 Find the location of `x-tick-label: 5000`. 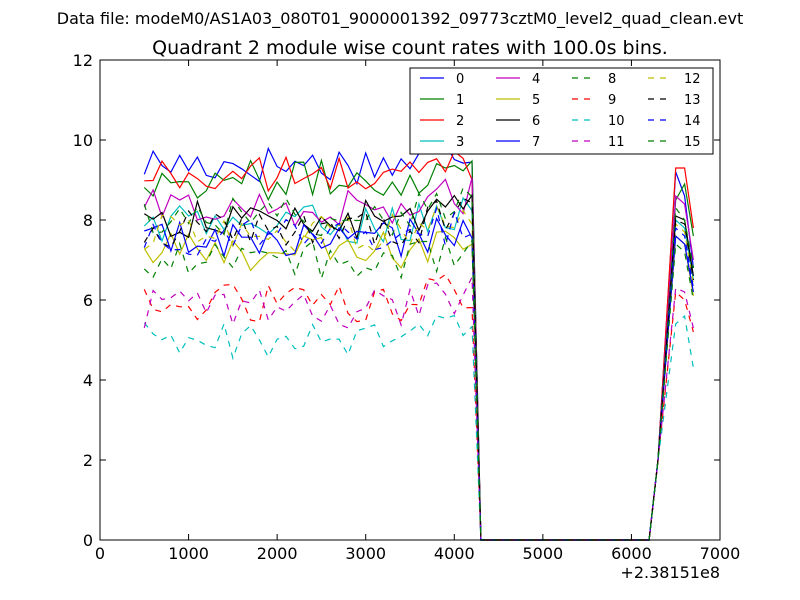

x-tick-label: 5000 is located at coordinates (542, 553).